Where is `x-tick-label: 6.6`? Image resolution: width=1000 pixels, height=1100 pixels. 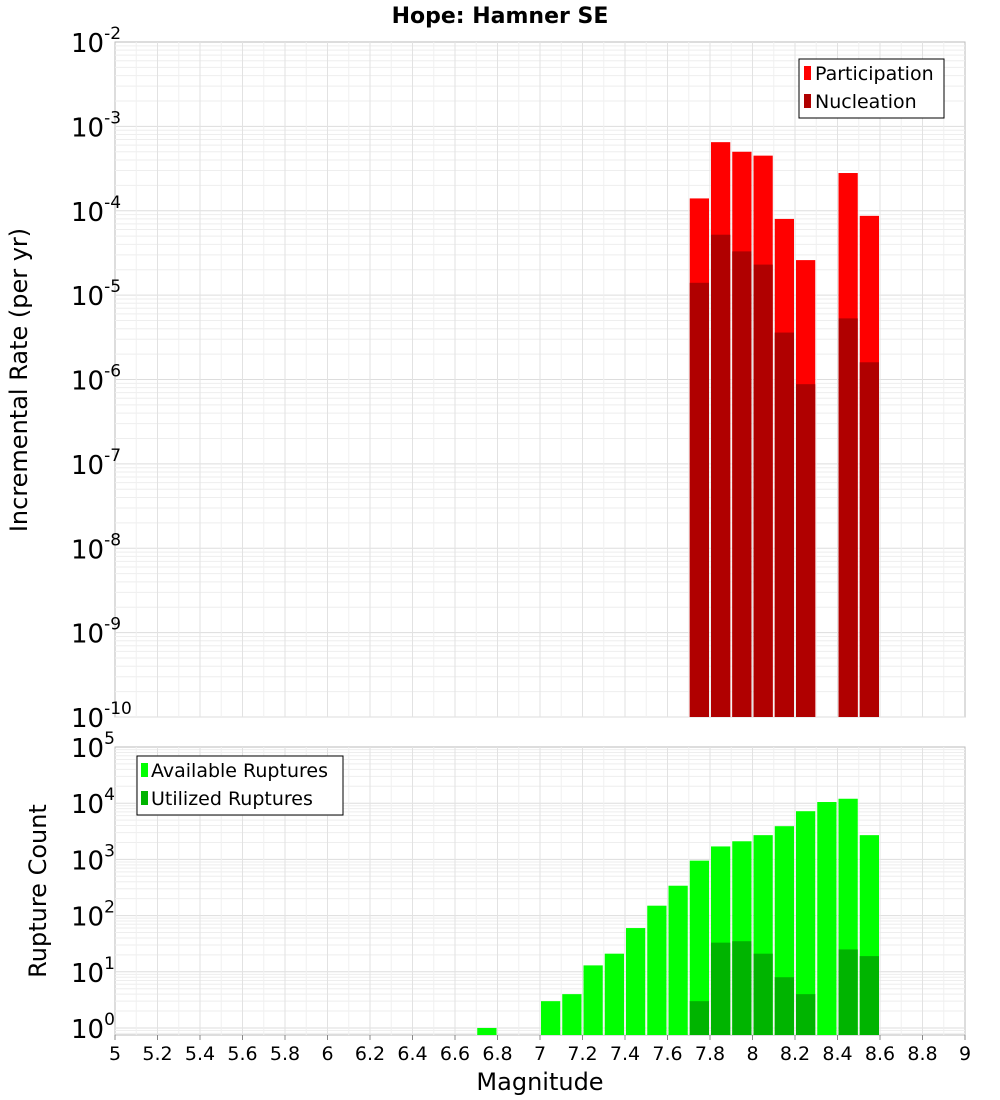 x-tick-label: 6.6 is located at coordinates (455, 1054).